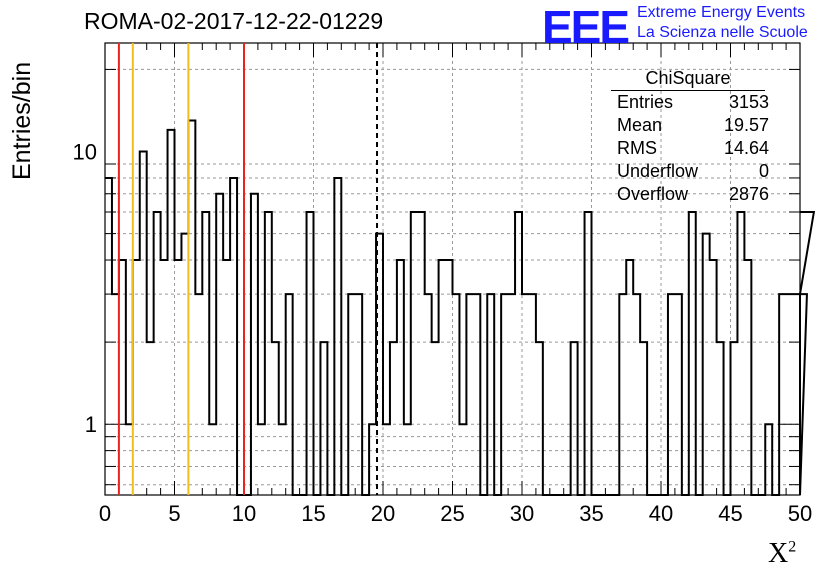 This screenshot has height=572, width=836. What do you see at coordinates (22, 120) in the screenshot?
I see `y-axis-label: Entries/bin` at bounding box center [22, 120].